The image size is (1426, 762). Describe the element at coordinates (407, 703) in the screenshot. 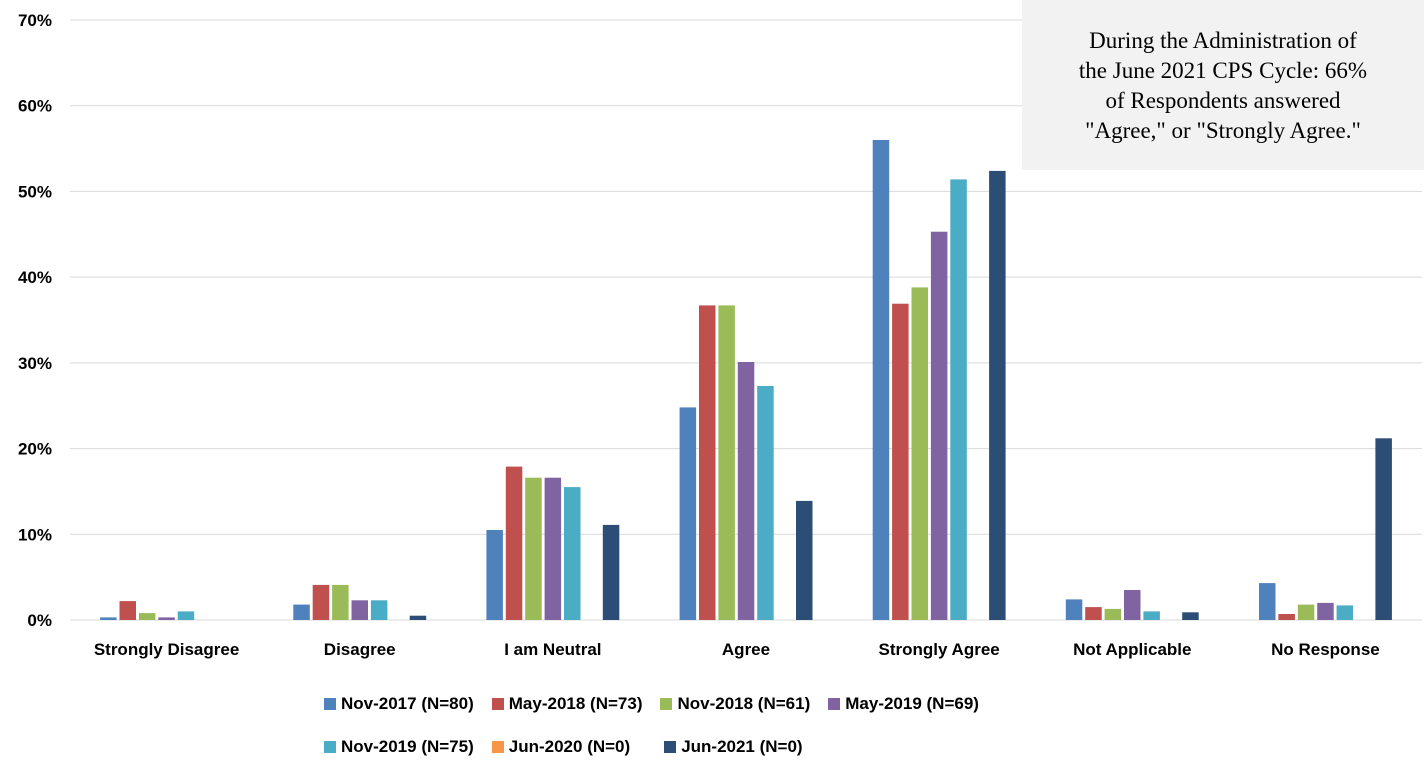

I see `legend-label: Nov-2017 (N=80)` at that location.